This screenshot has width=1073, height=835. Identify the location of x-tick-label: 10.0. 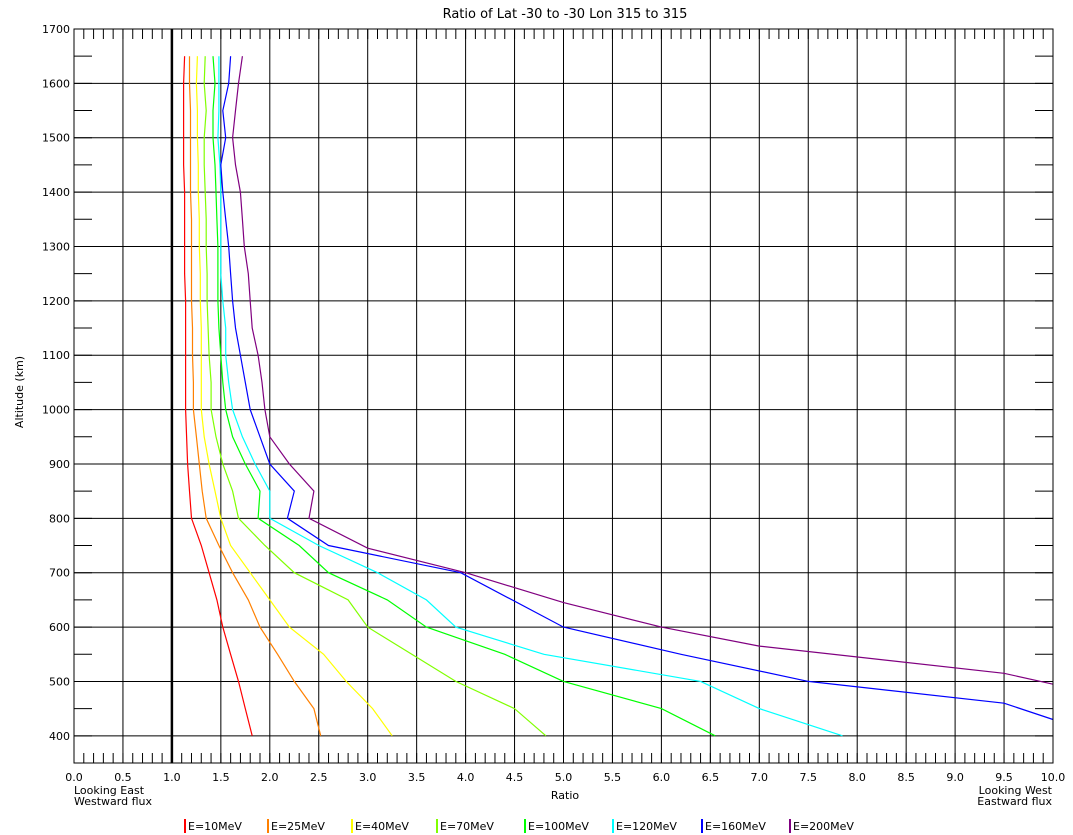
(1053, 777).